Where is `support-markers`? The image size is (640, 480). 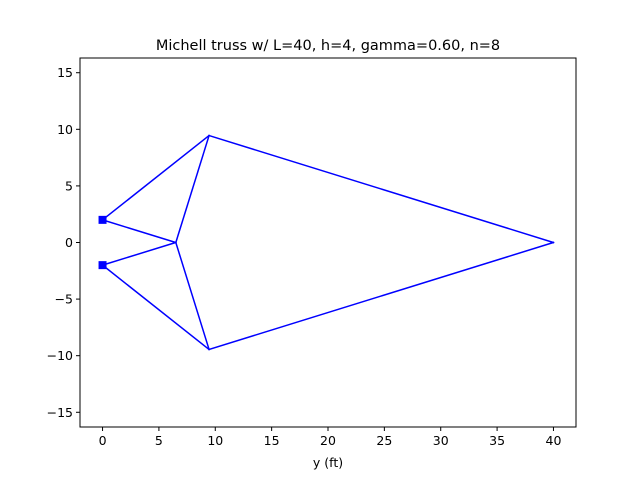 support-markers is located at coordinates (102, 242).